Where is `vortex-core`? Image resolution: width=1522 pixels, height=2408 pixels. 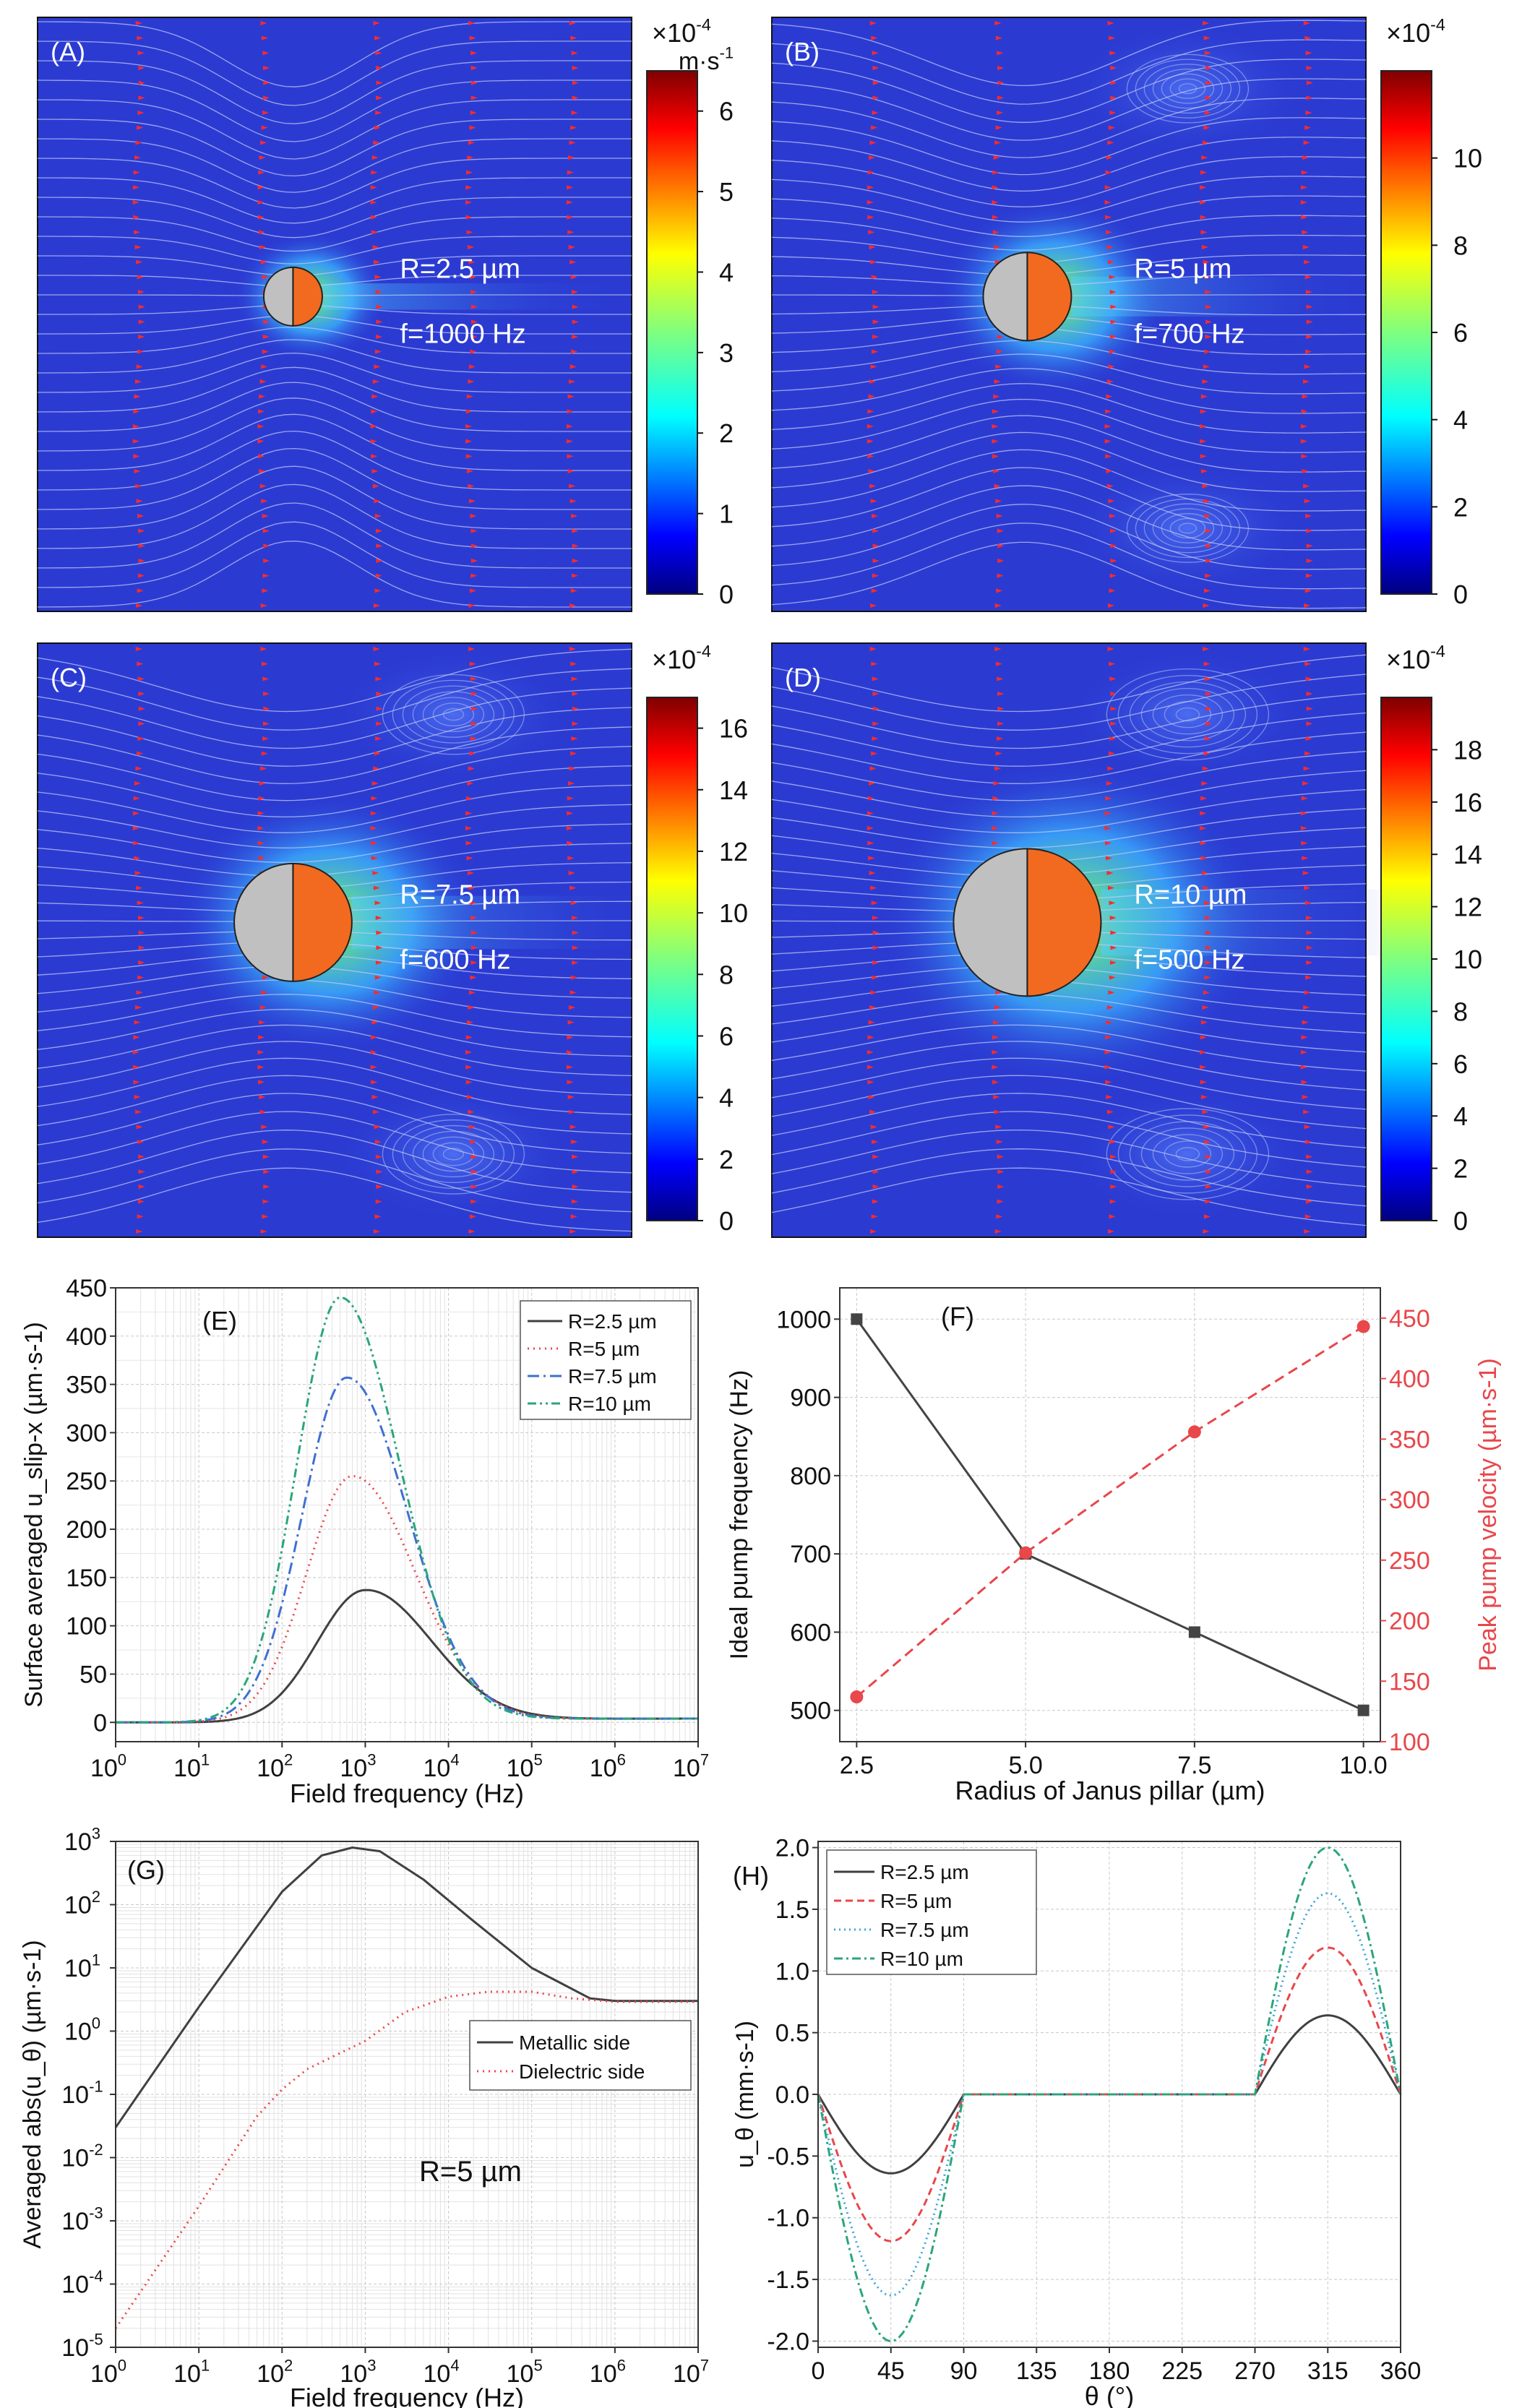
vortex-core is located at coordinates (454, 1154).